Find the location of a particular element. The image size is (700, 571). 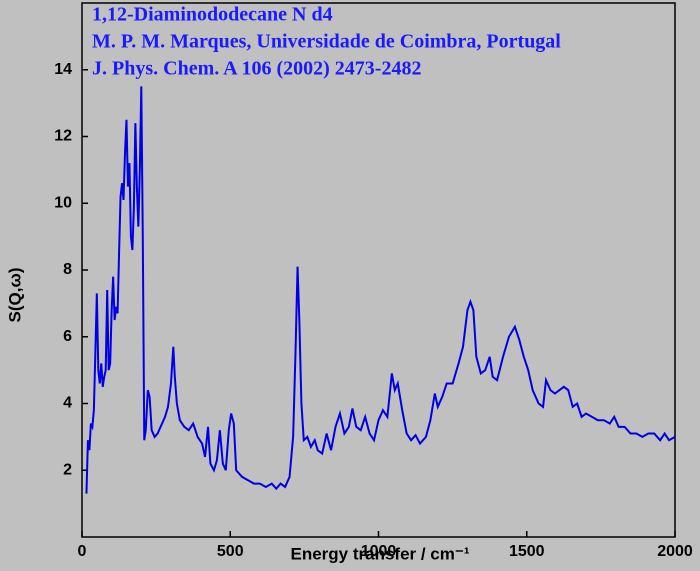

y-tick-label: 10 is located at coordinates (63, 202).